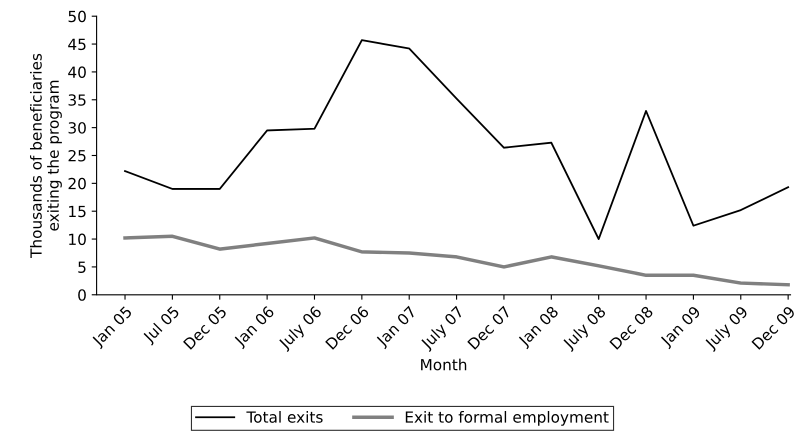 The height and width of the screenshot is (438, 805). I want to click on y-tick-label: 35, so click(77, 100).